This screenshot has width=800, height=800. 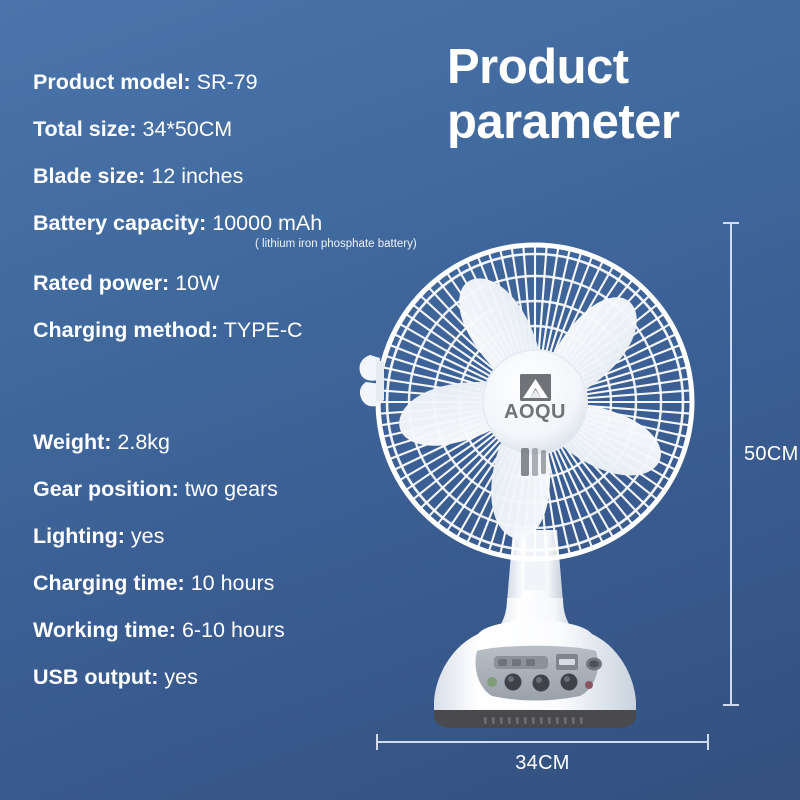 I want to click on control-panel, so click(x=538, y=673).